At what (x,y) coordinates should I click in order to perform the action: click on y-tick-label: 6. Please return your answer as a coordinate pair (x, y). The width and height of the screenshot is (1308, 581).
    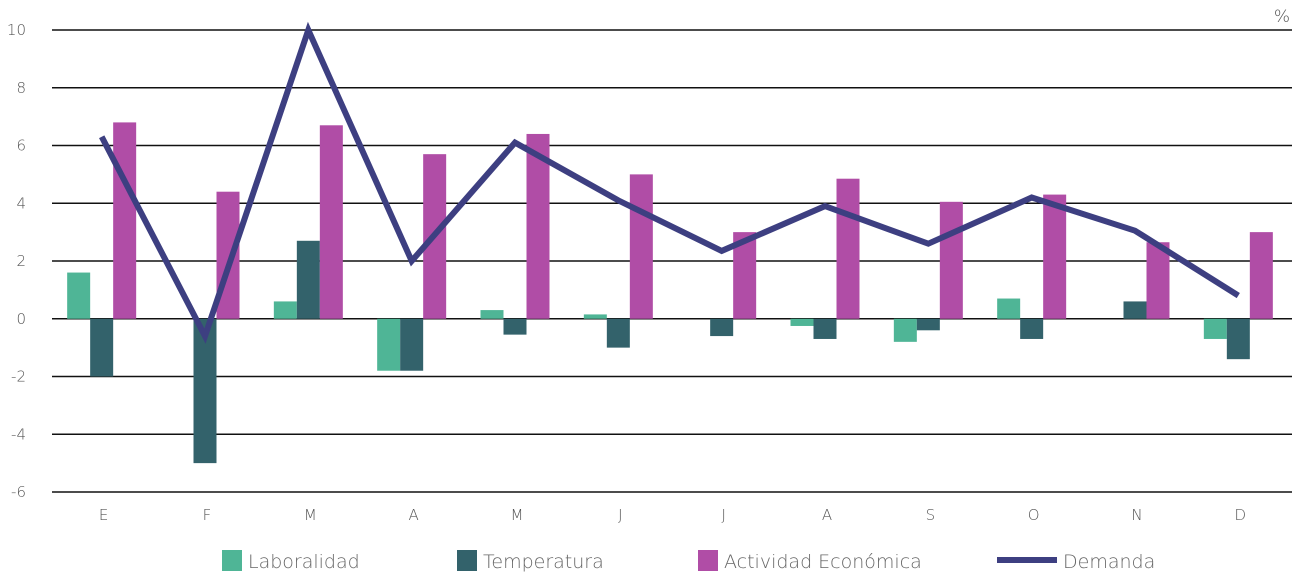
    Looking at the image, I should click on (21, 146).